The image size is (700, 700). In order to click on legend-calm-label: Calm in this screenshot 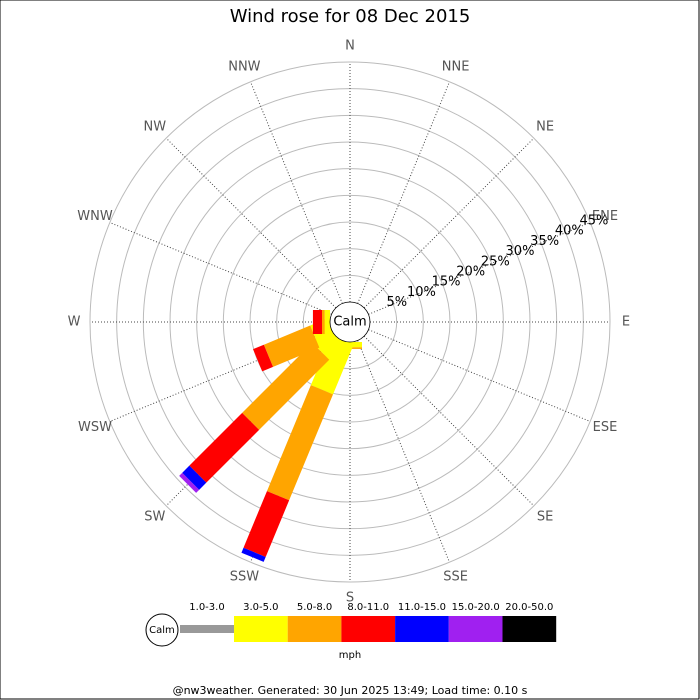, I will do `click(162, 630)`.